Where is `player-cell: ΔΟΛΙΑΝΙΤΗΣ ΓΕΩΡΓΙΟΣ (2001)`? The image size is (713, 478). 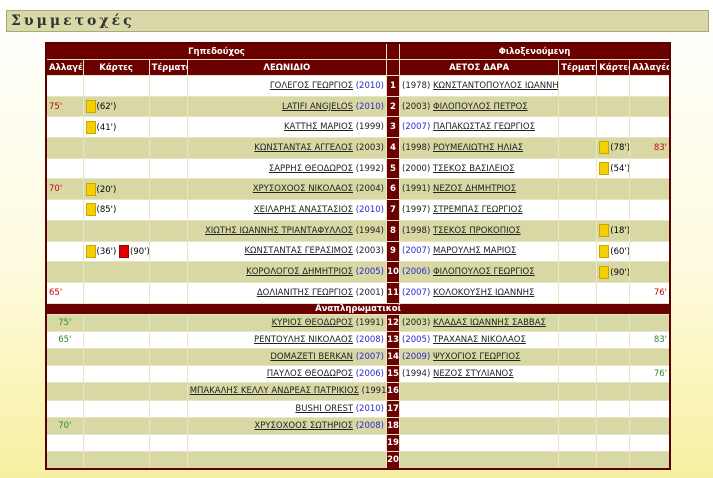
player-cell: ΔΟΛΙΑΝΙΤΗΣ ΓΕΩΡΓΙΟΣ (2001) is located at coordinates (287, 292).